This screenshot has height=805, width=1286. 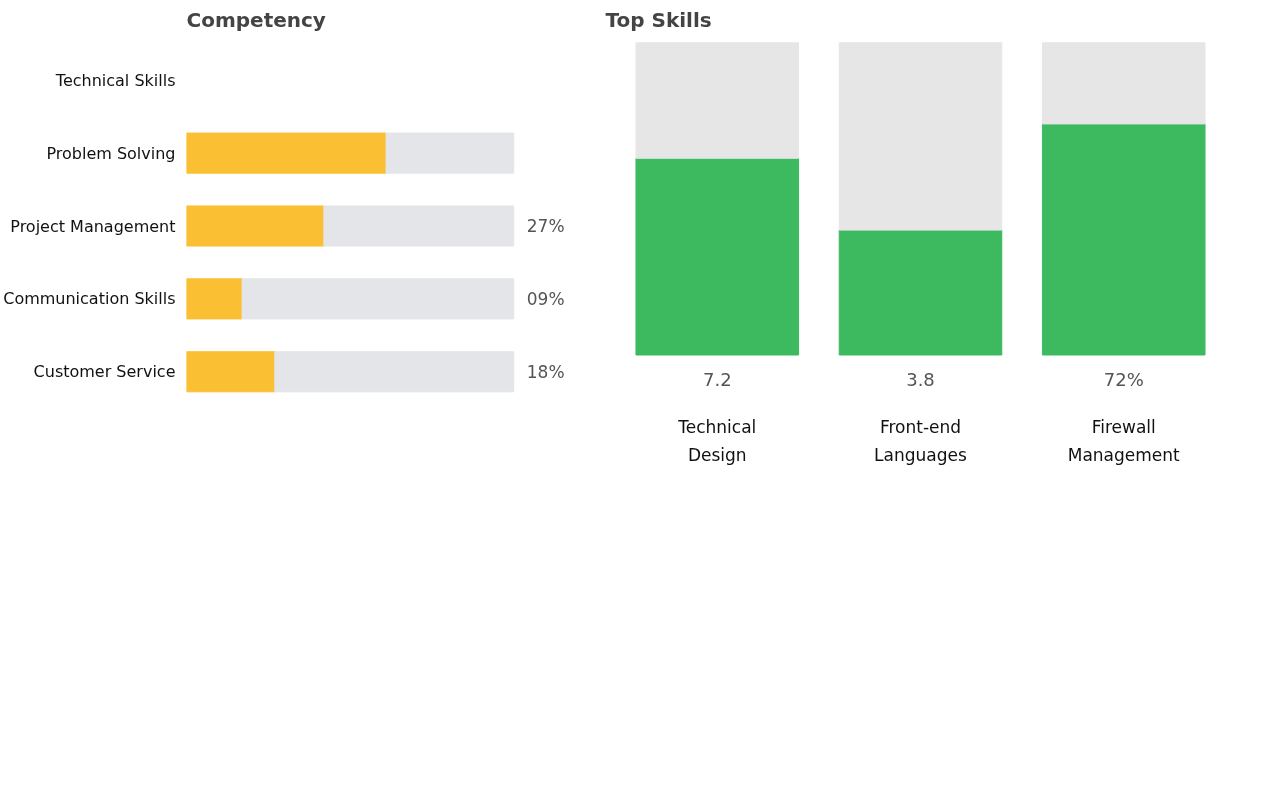 What do you see at coordinates (921, 441) in the screenshot?
I see `x-tick-label: Front-end Languages` at bounding box center [921, 441].